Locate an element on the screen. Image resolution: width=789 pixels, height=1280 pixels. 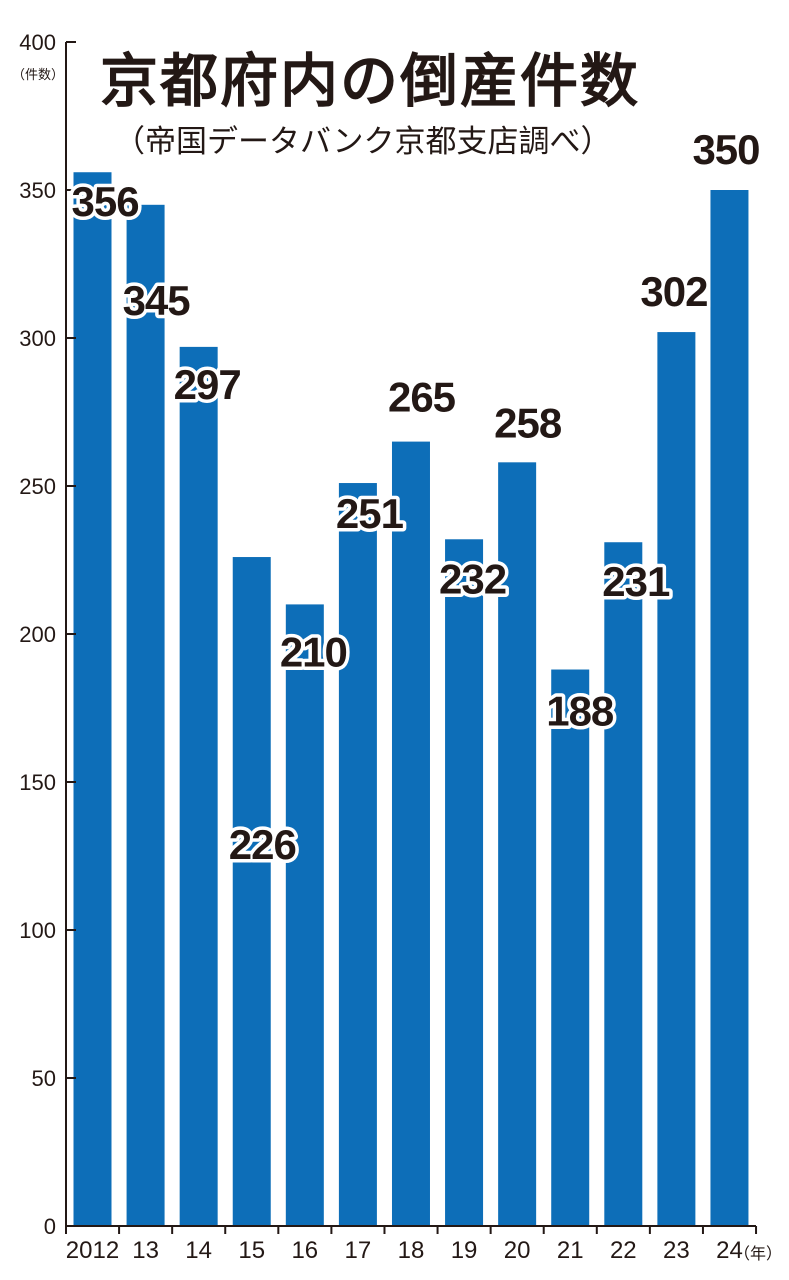
data-label-23: 302 is located at coordinates (673, 291).